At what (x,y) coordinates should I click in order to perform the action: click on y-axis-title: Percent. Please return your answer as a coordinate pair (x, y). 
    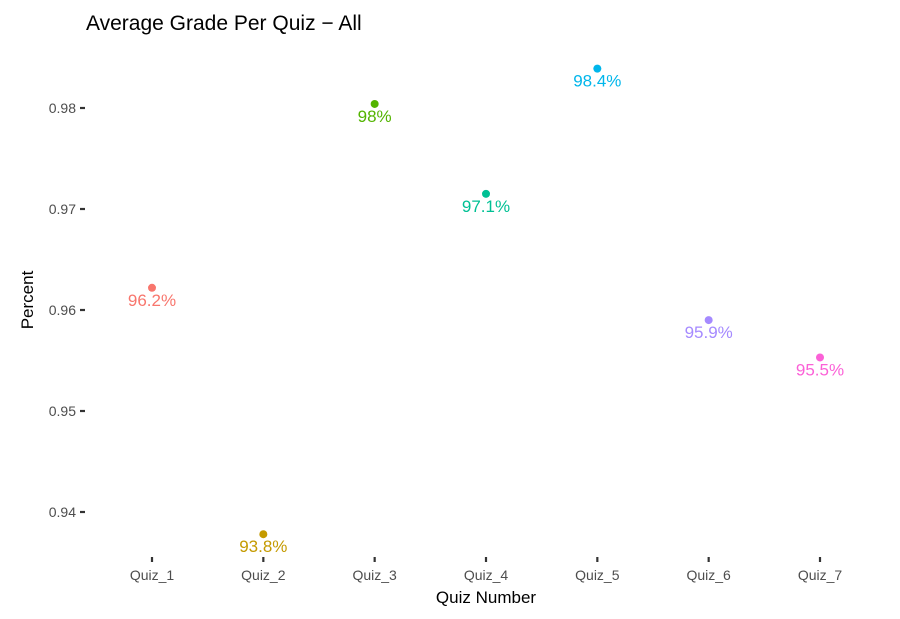
    Looking at the image, I should click on (27, 299).